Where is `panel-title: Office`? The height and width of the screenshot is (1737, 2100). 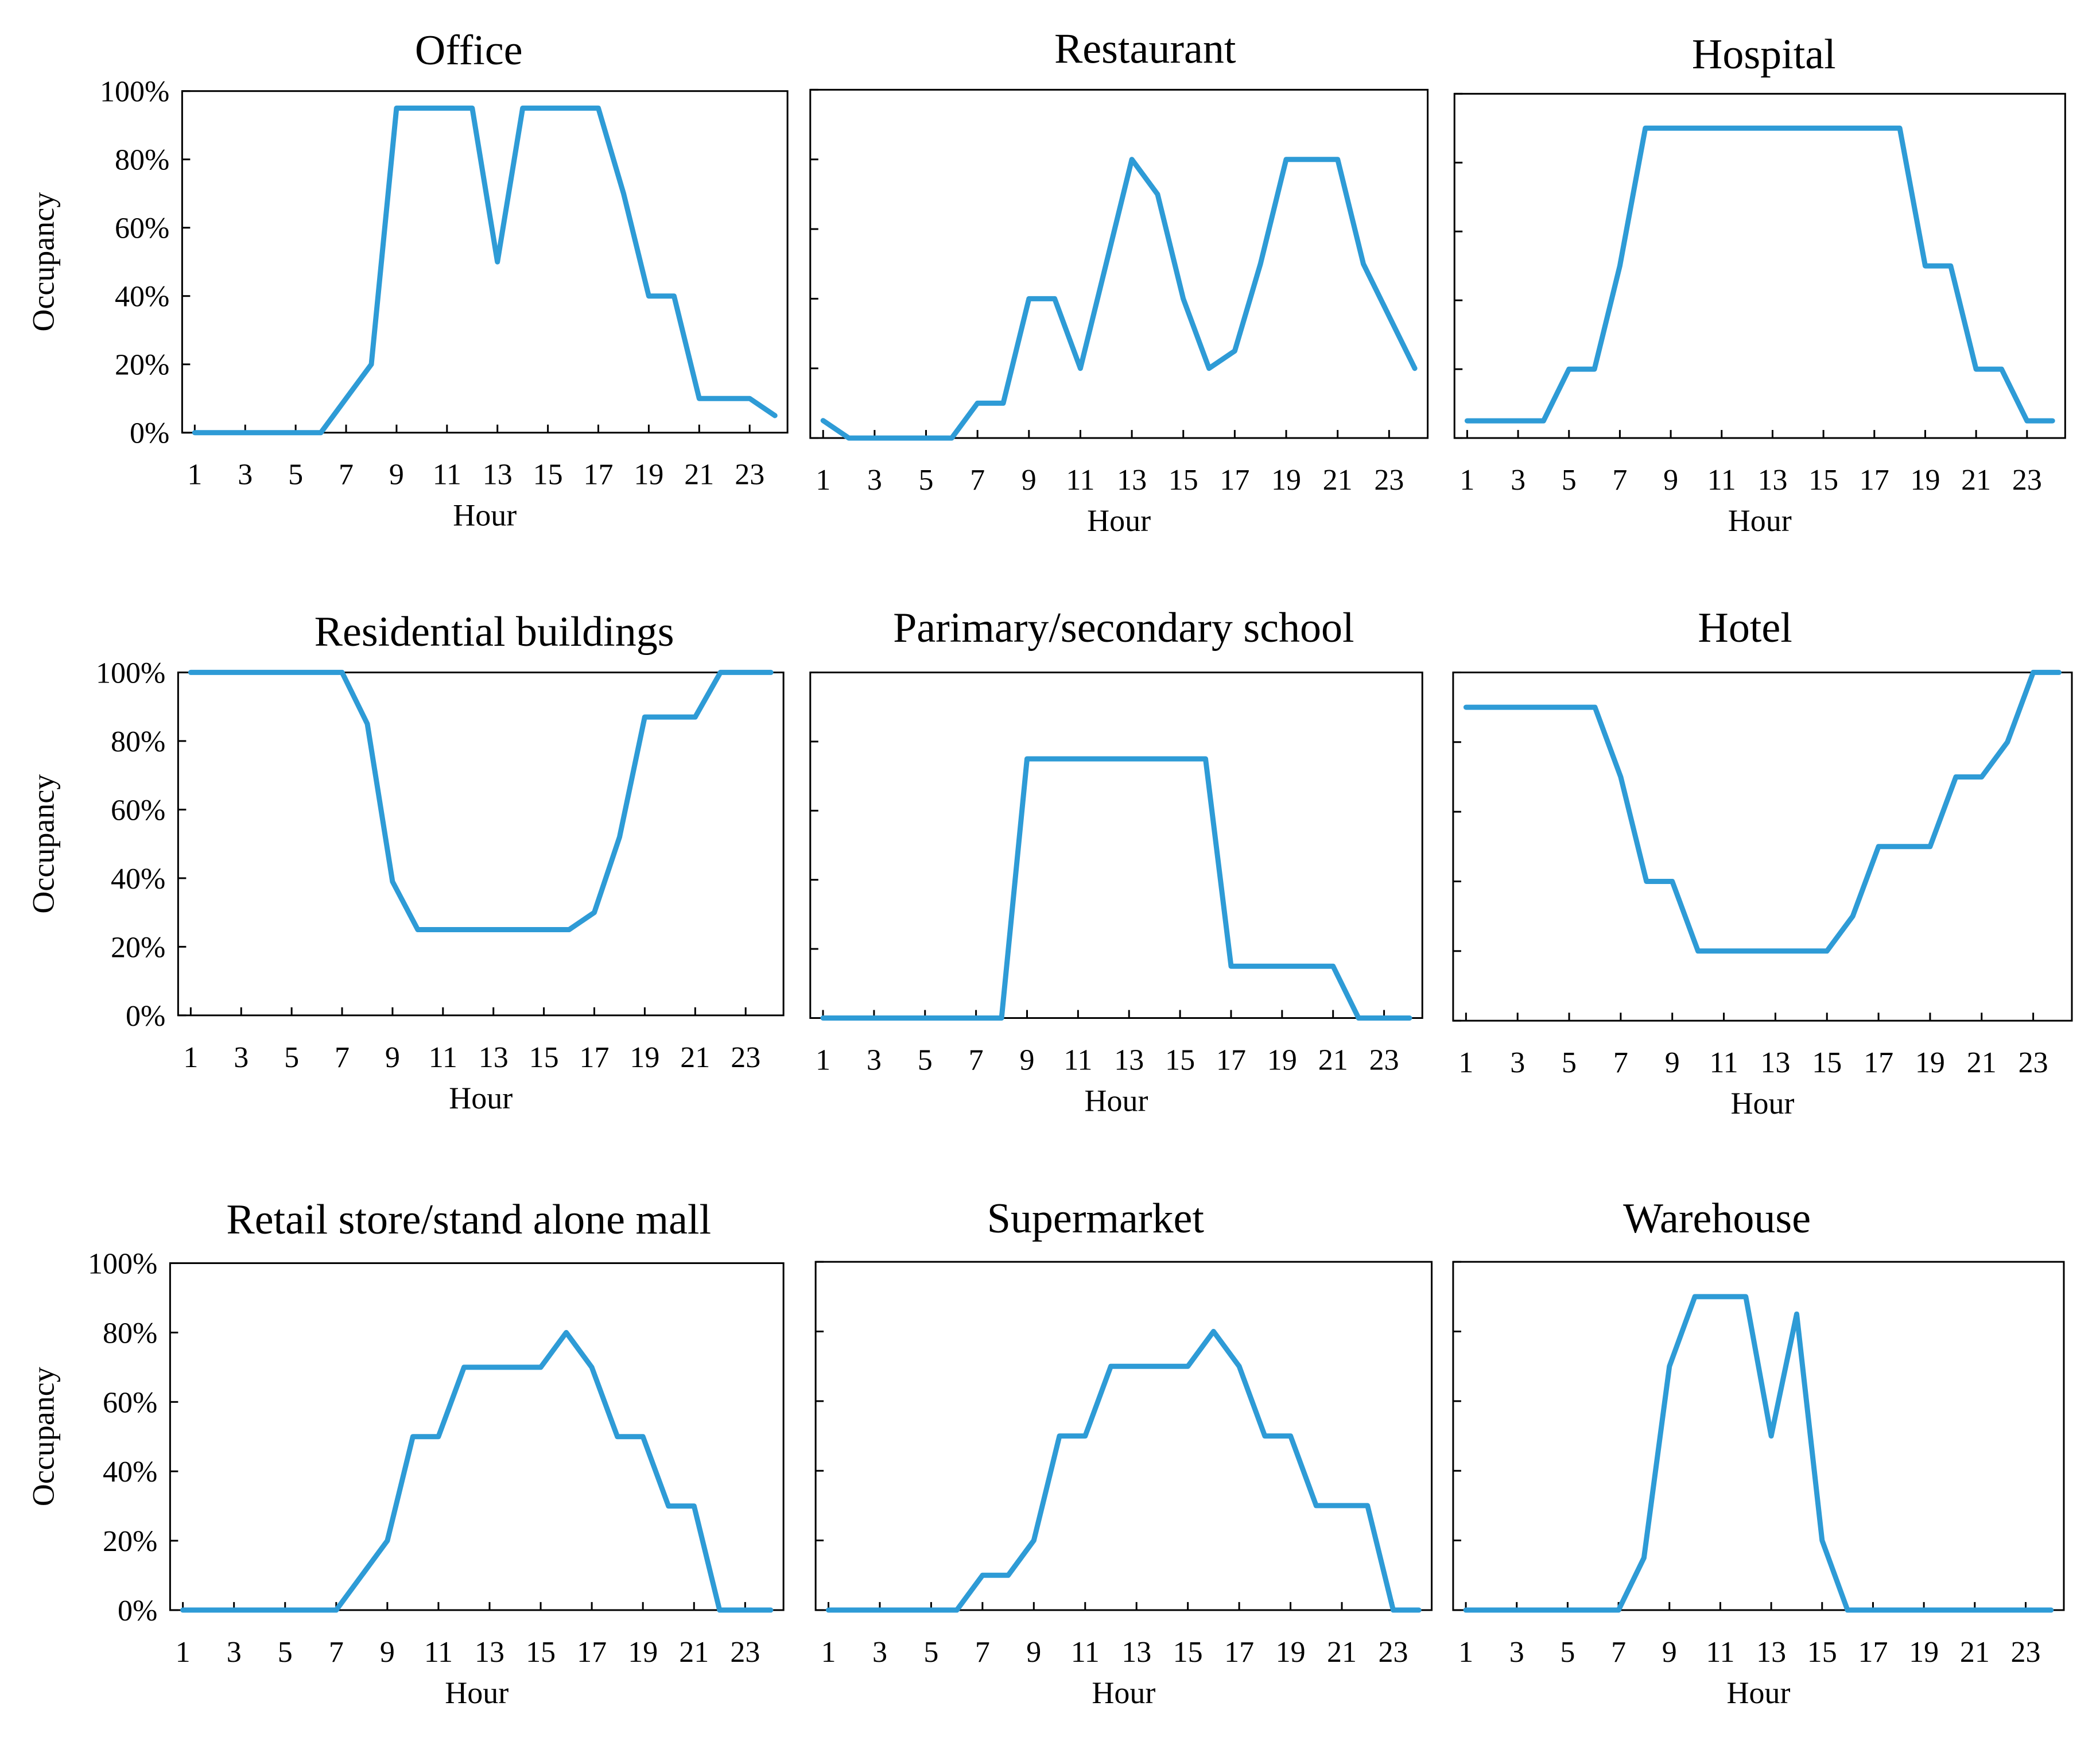
panel-title: Office is located at coordinates (469, 50).